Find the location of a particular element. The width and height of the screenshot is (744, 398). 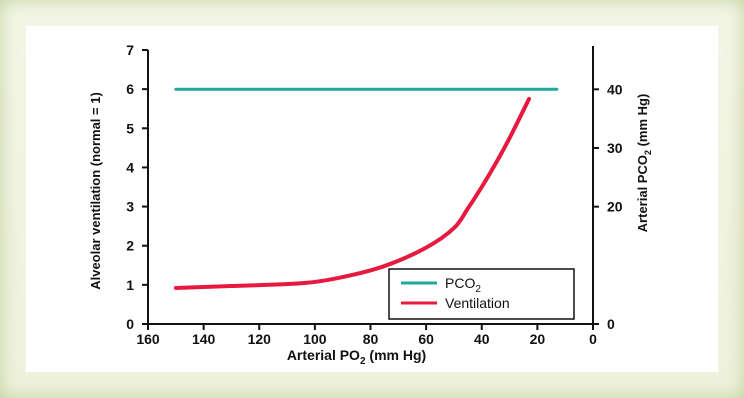

y-right-tick-label: 0 is located at coordinates (611, 324).